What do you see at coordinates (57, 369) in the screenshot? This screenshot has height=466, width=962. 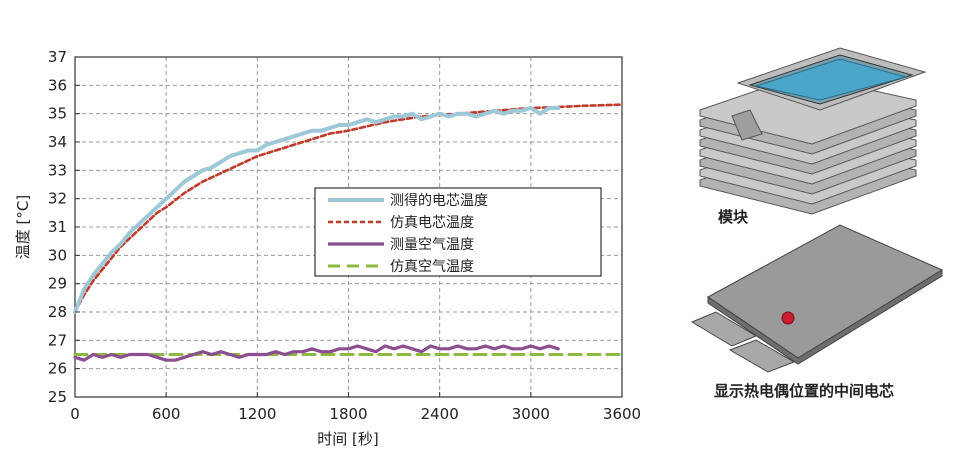 I see `y-tick-label: 26` at bounding box center [57, 369].